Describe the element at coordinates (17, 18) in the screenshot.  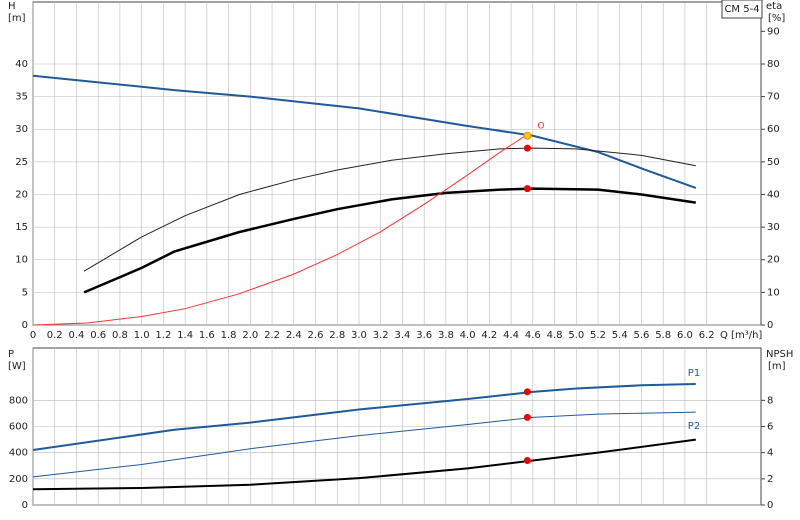
I see `y-axis-unit: [m]` at that location.